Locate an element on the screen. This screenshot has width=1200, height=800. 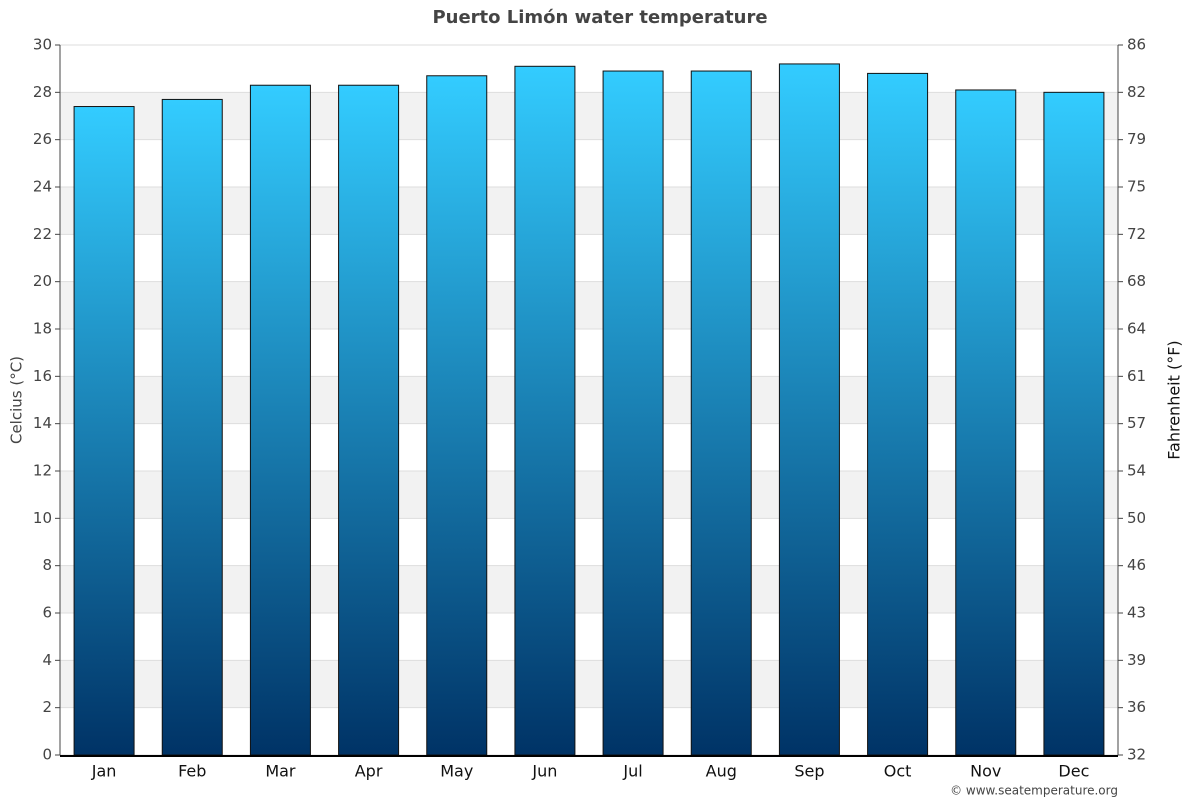
y2-tick-label: 32 is located at coordinates (1136, 755).